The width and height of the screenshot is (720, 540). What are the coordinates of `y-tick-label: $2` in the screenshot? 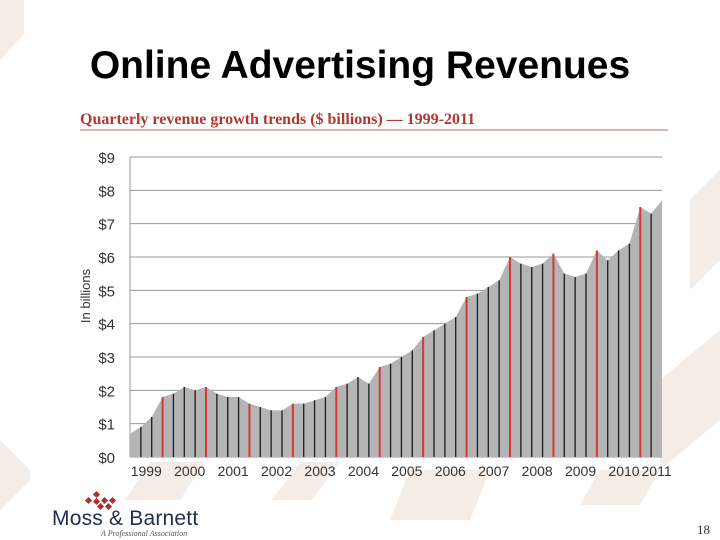 It's located at (106, 391).